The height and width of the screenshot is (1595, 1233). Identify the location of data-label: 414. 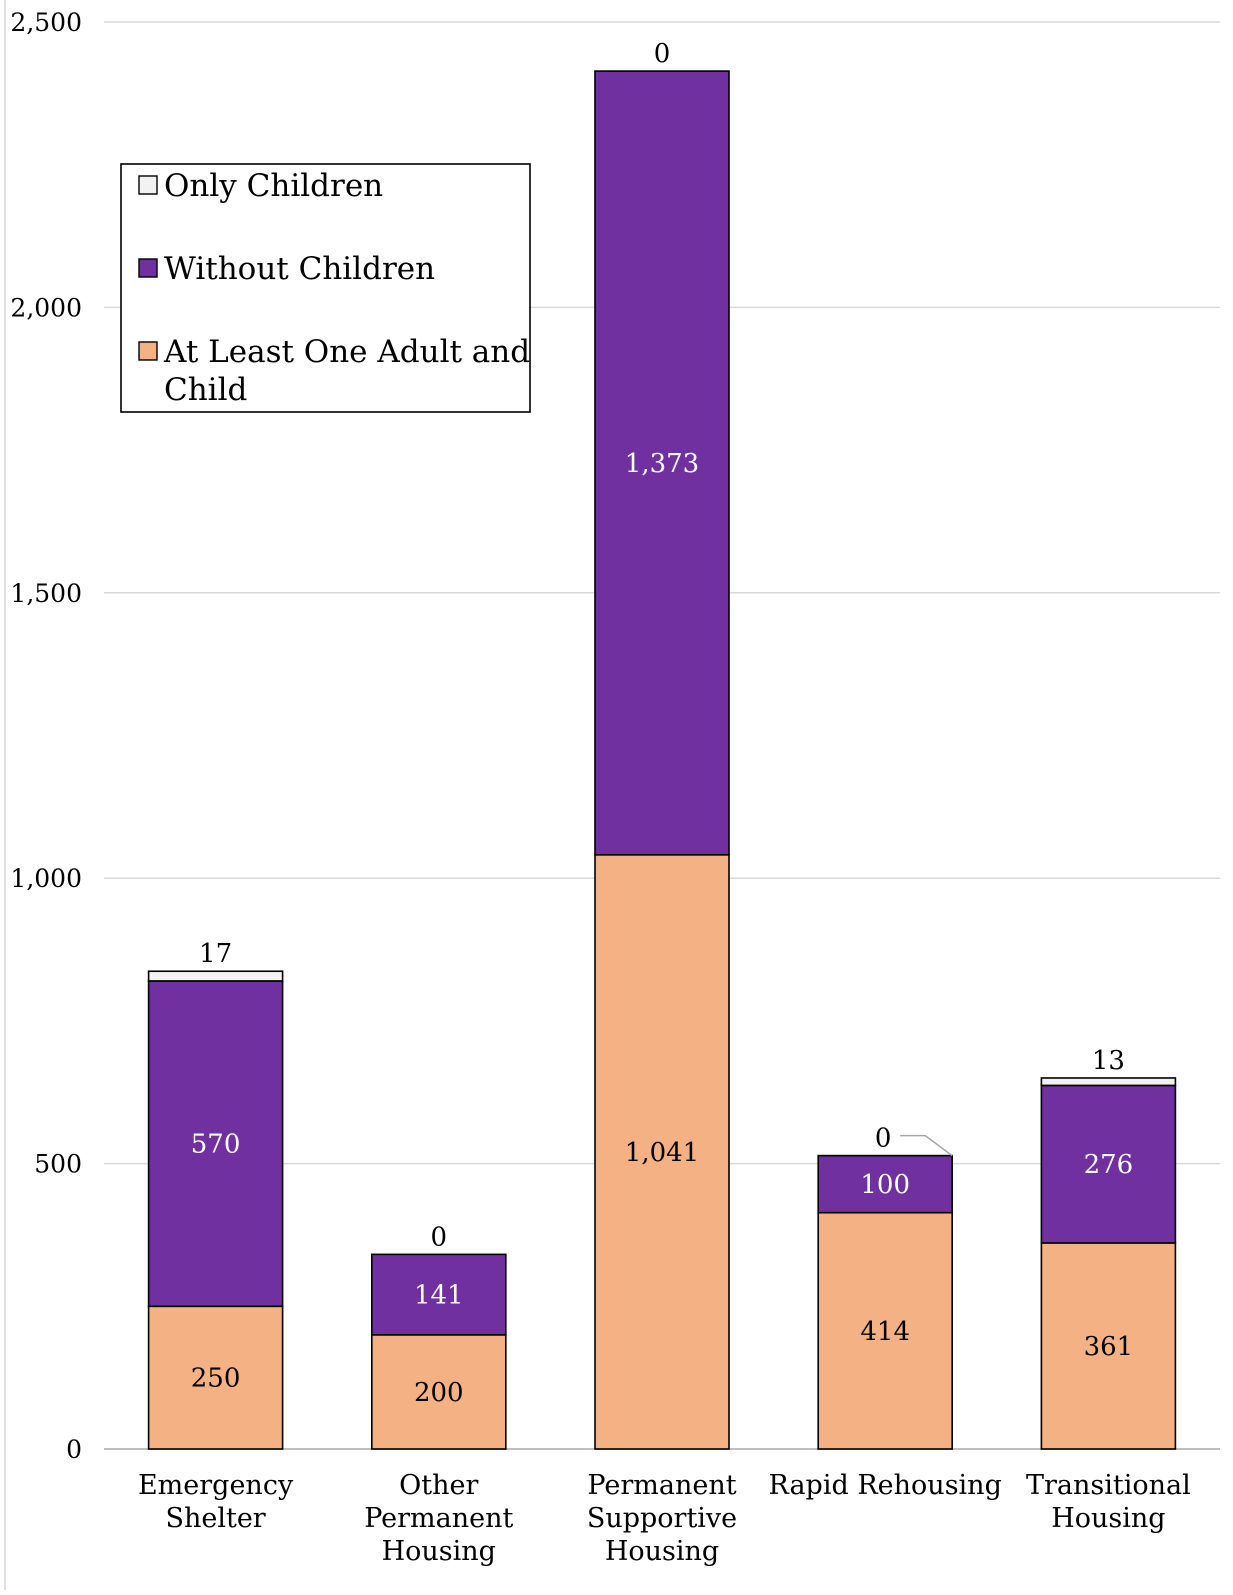
(885, 1332).